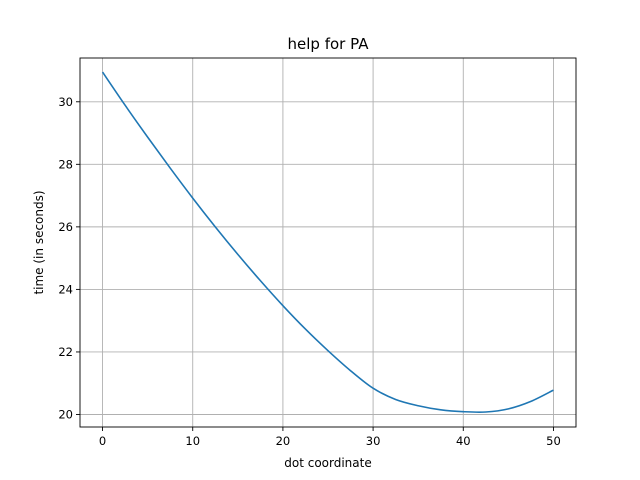  What do you see at coordinates (65, 289) in the screenshot?
I see `y-tick-label: 24` at bounding box center [65, 289].